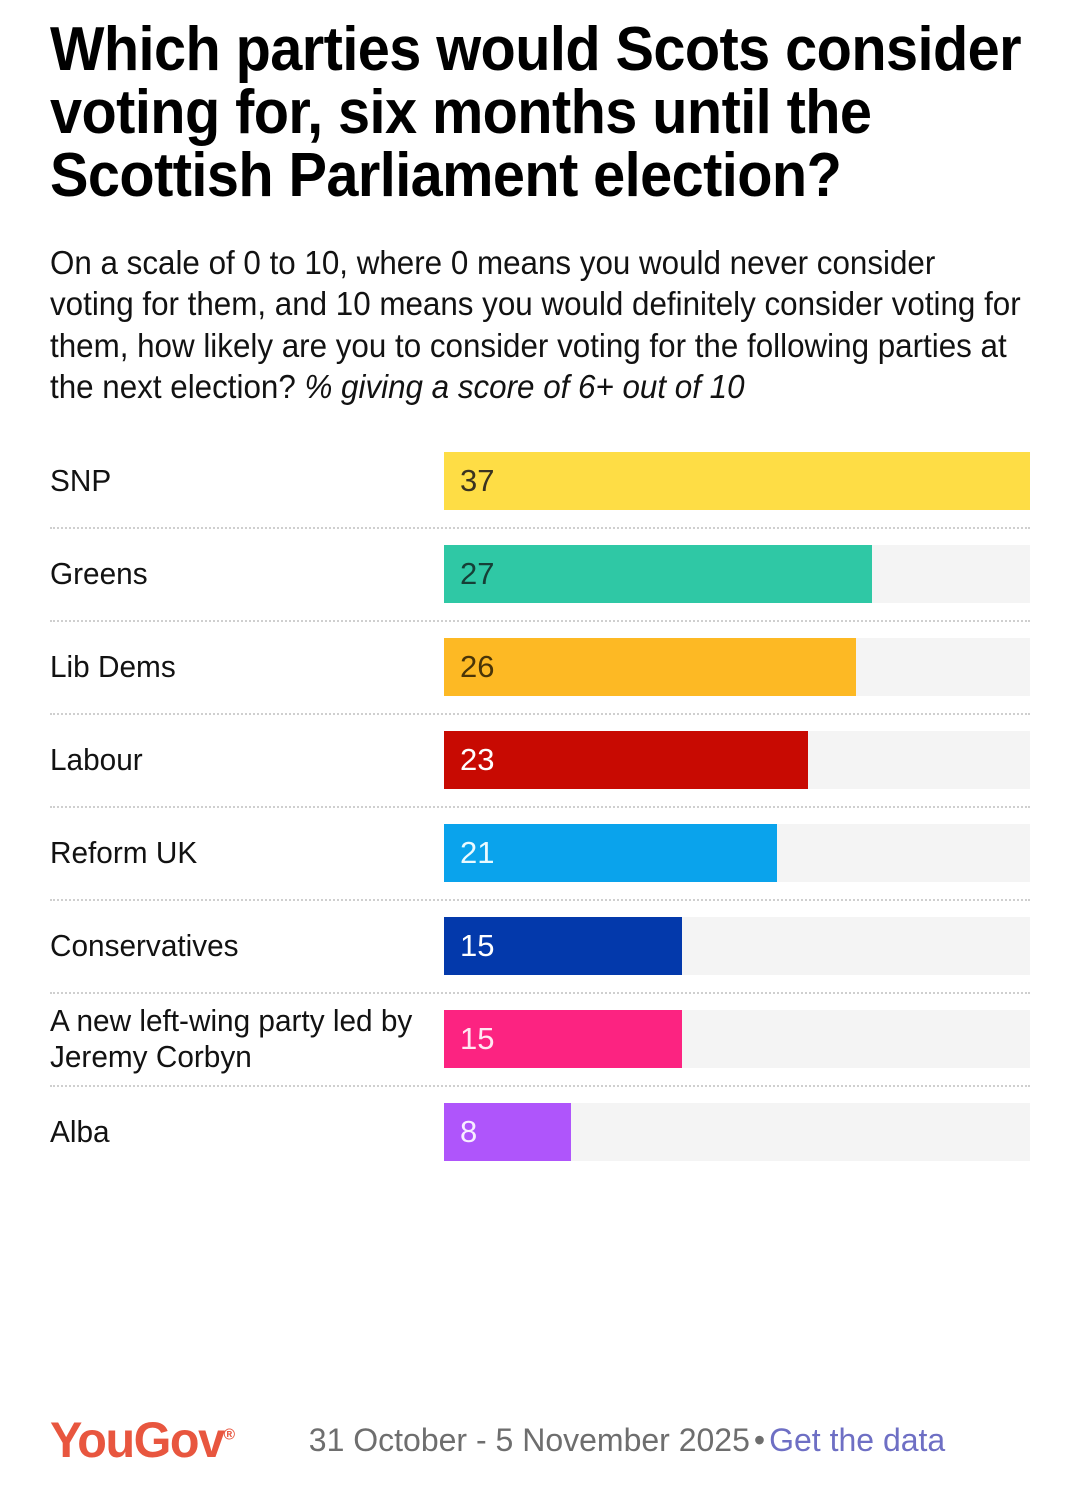  What do you see at coordinates (80, 1131) in the screenshot?
I see `bar-label: Alba` at bounding box center [80, 1131].